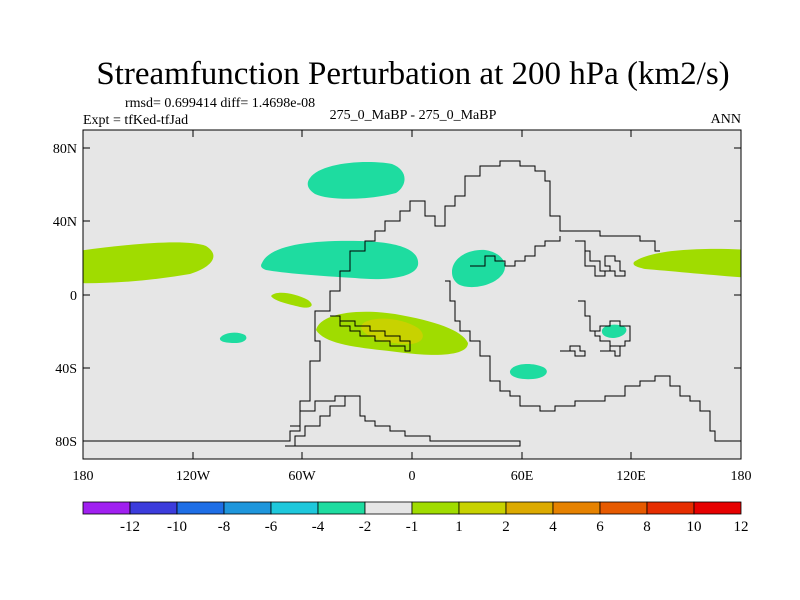 This screenshot has width=800, height=600. Describe the element at coordinates (148, 263) in the screenshot. I see `contour-pos-central-pacific` at that location.